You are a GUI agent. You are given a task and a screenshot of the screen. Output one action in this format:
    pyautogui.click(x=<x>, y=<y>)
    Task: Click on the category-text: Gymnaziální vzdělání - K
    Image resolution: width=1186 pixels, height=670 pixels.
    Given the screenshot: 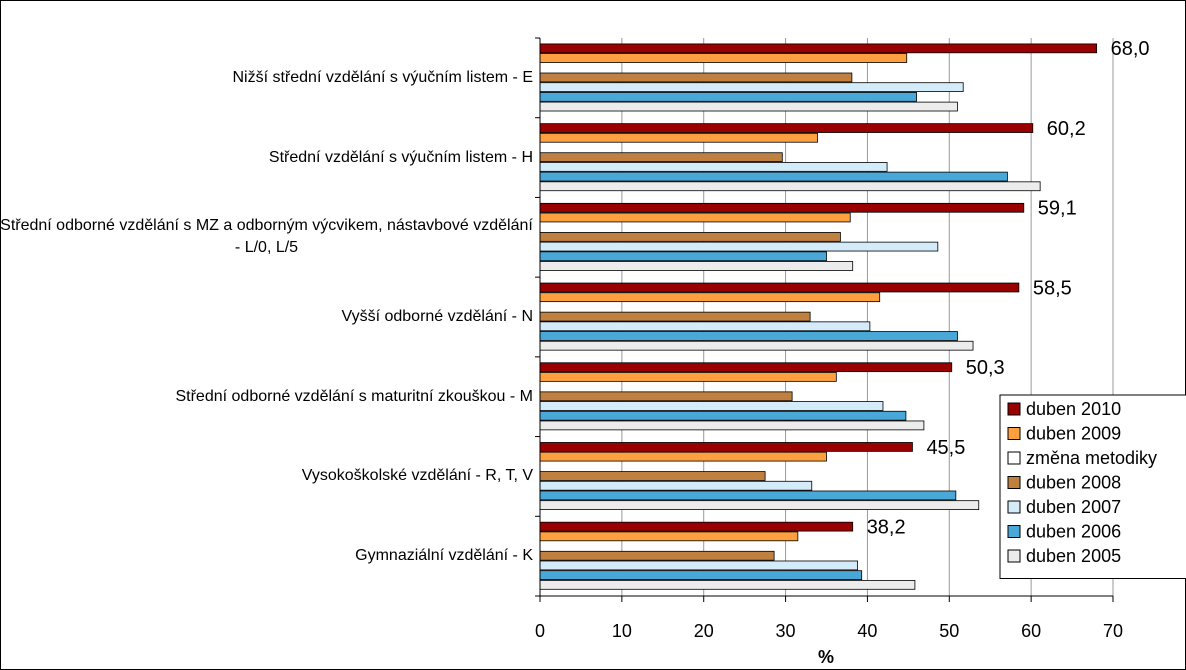 What is the action you would take?
    pyautogui.click(x=444, y=556)
    